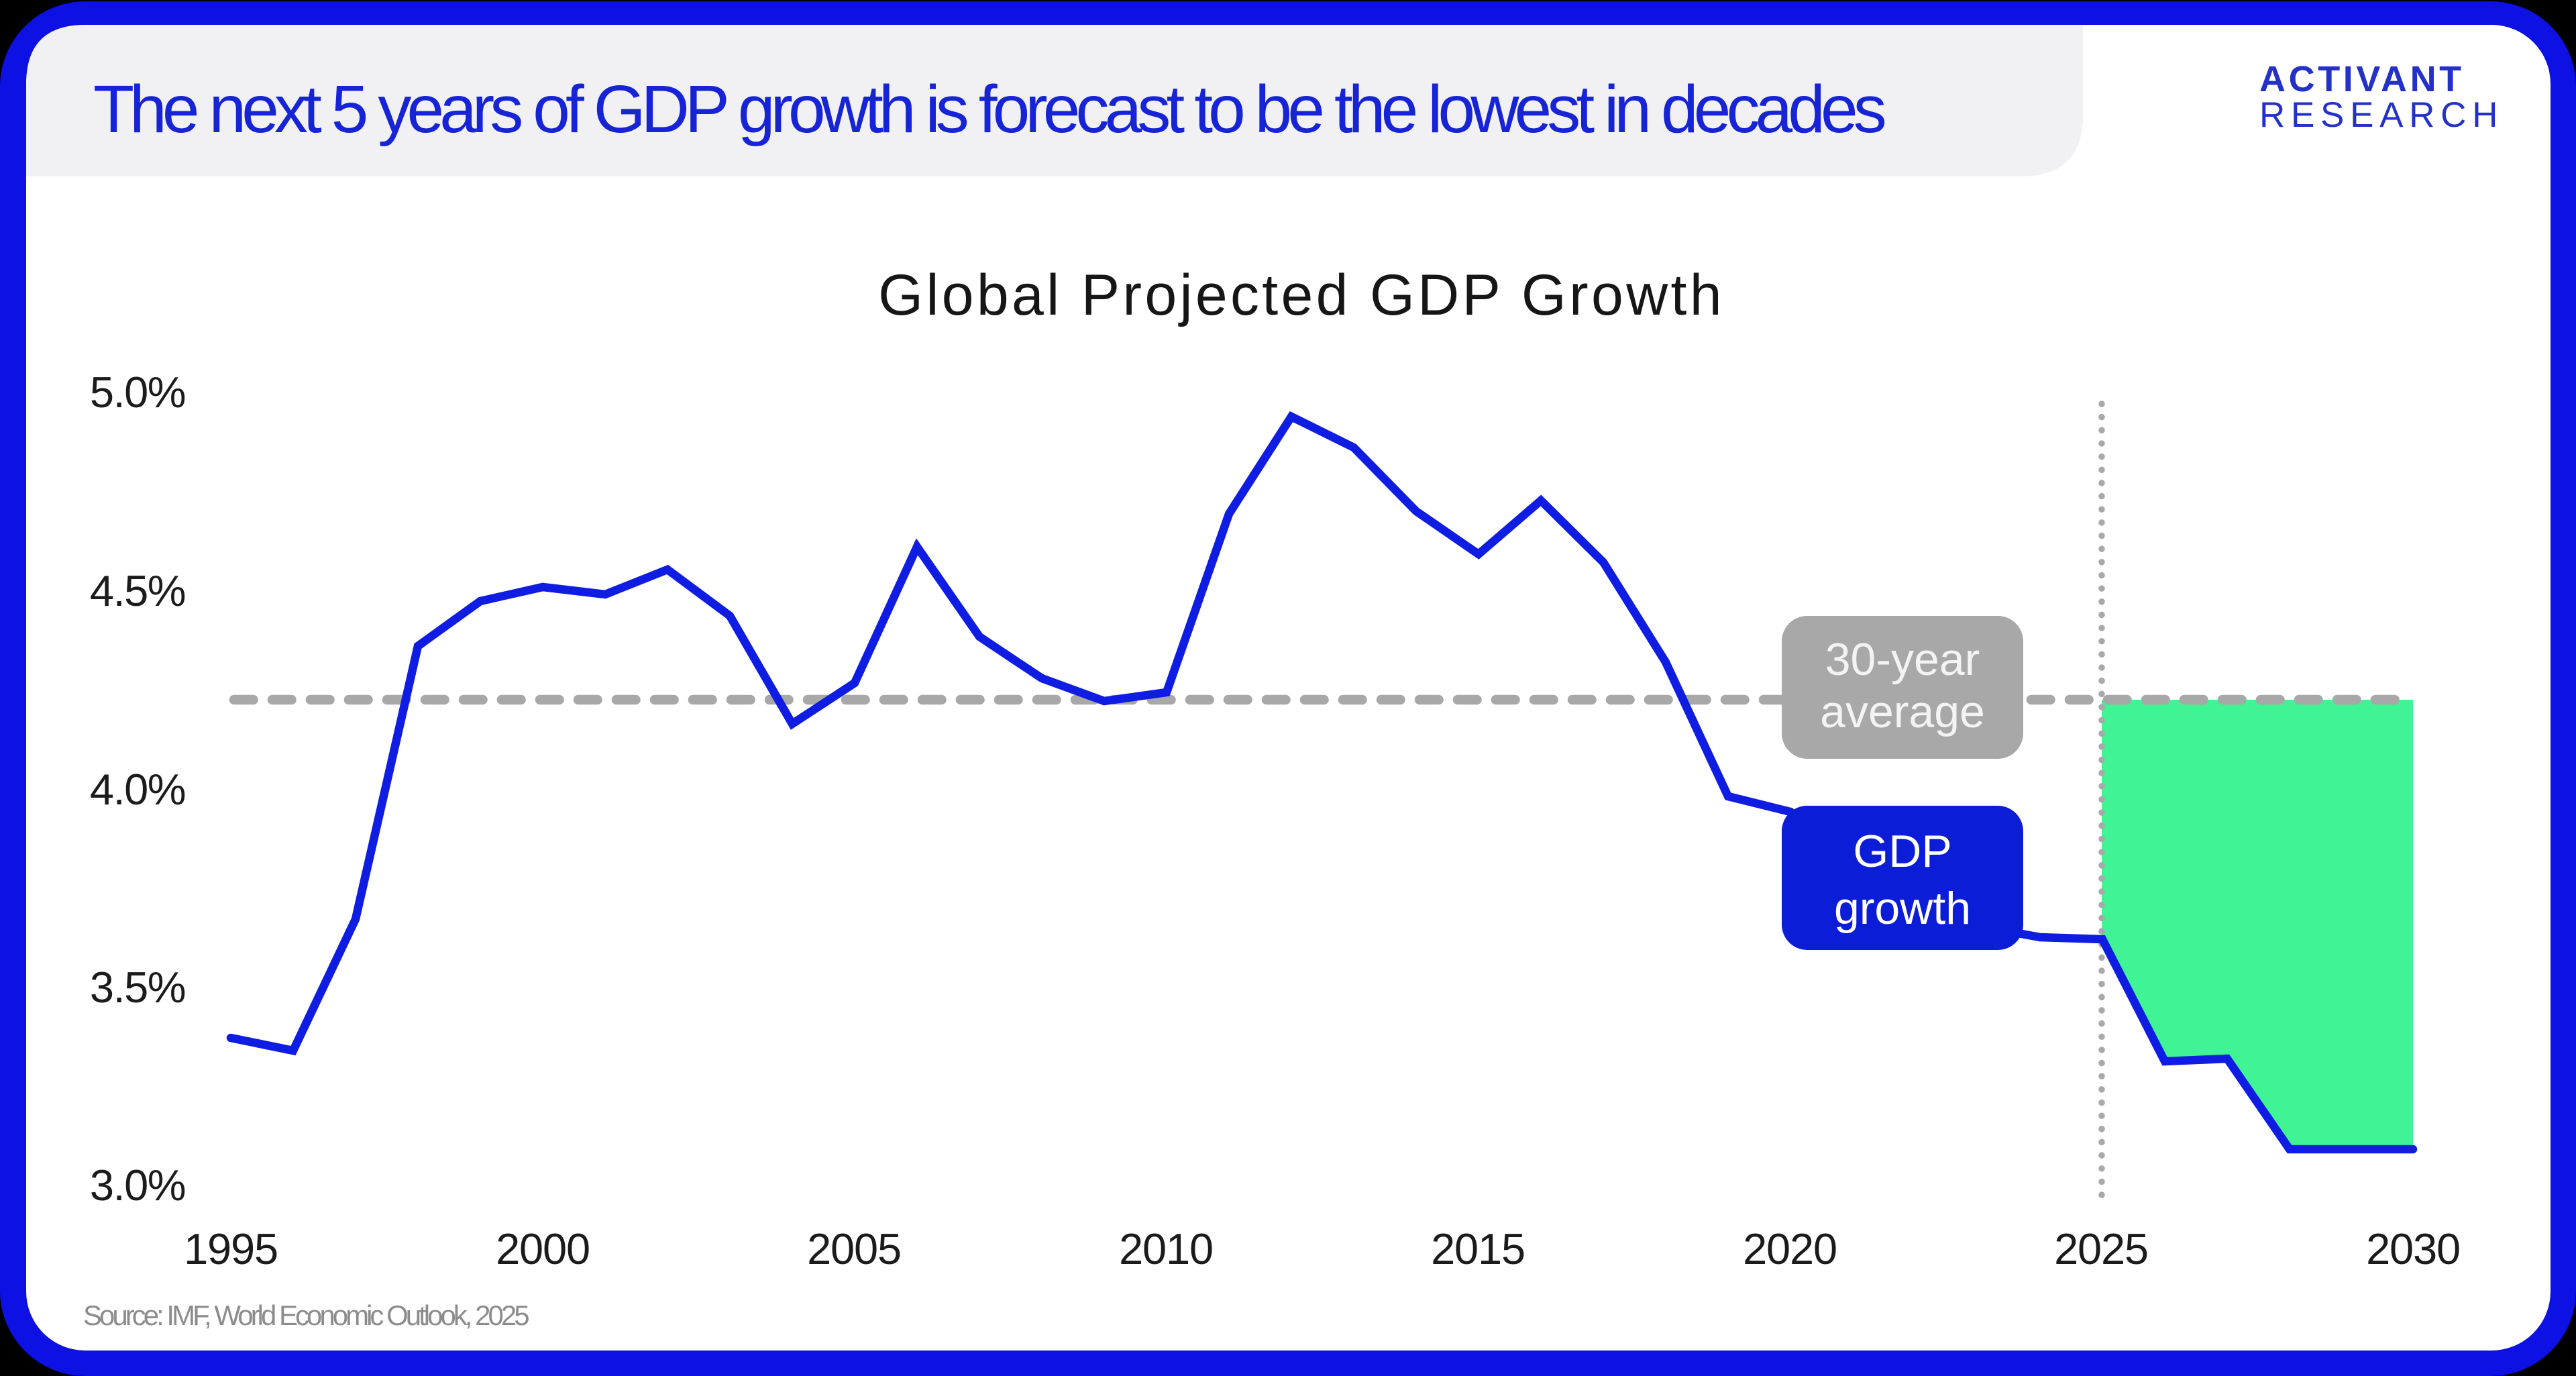 The image size is (2576, 1376). I want to click on svg-text: 5.0%, so click(137, 392).